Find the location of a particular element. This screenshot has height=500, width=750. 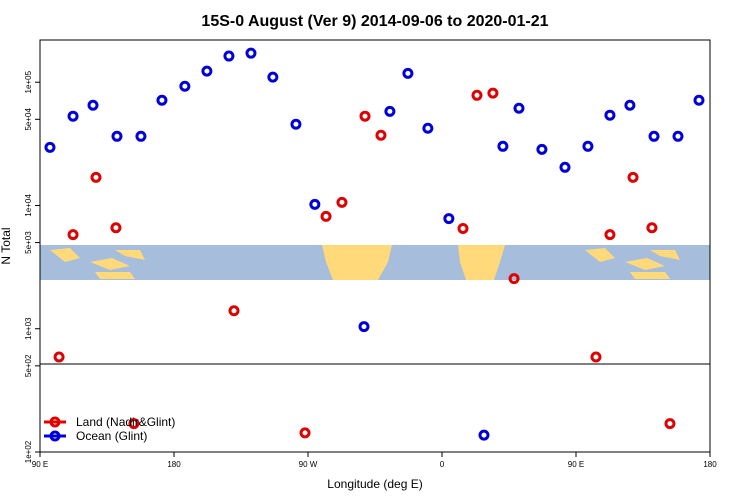

x-tick-label: 0 is located at coordinates (442, 464).